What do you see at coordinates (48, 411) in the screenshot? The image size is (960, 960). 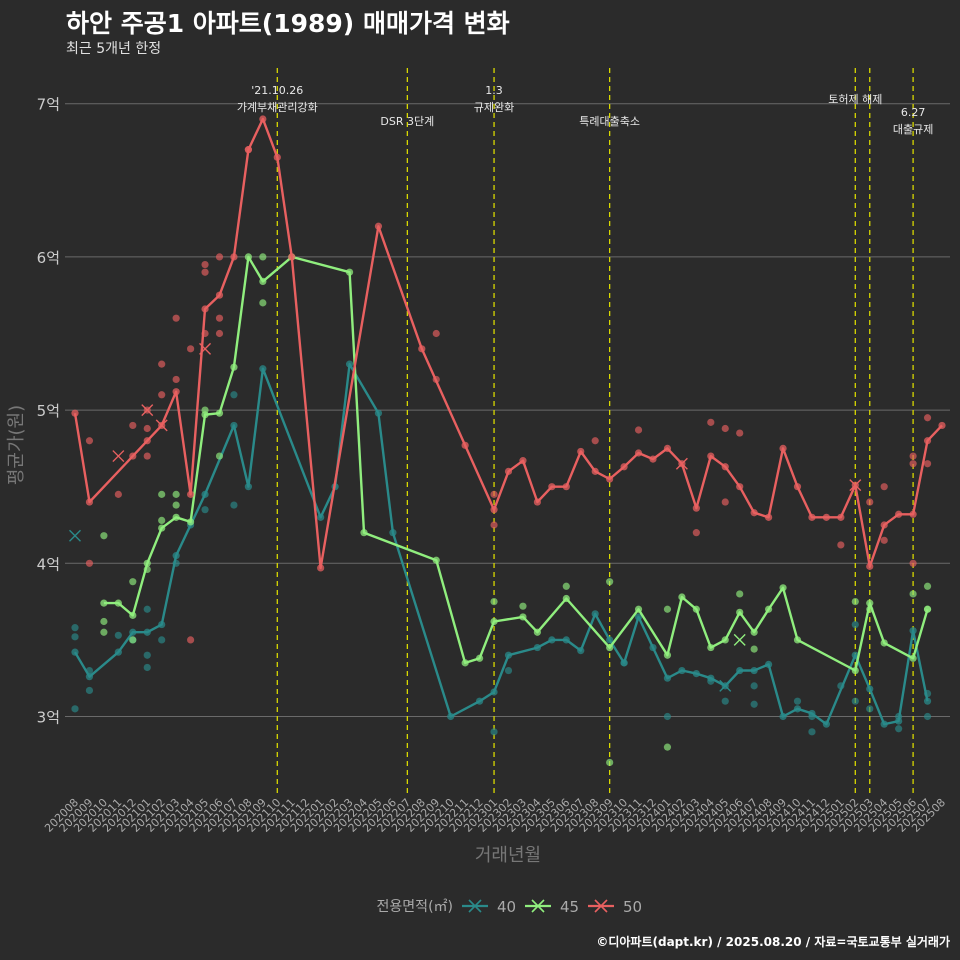 I see `y-tick-label: 5억` at bounding box center [48, 411].